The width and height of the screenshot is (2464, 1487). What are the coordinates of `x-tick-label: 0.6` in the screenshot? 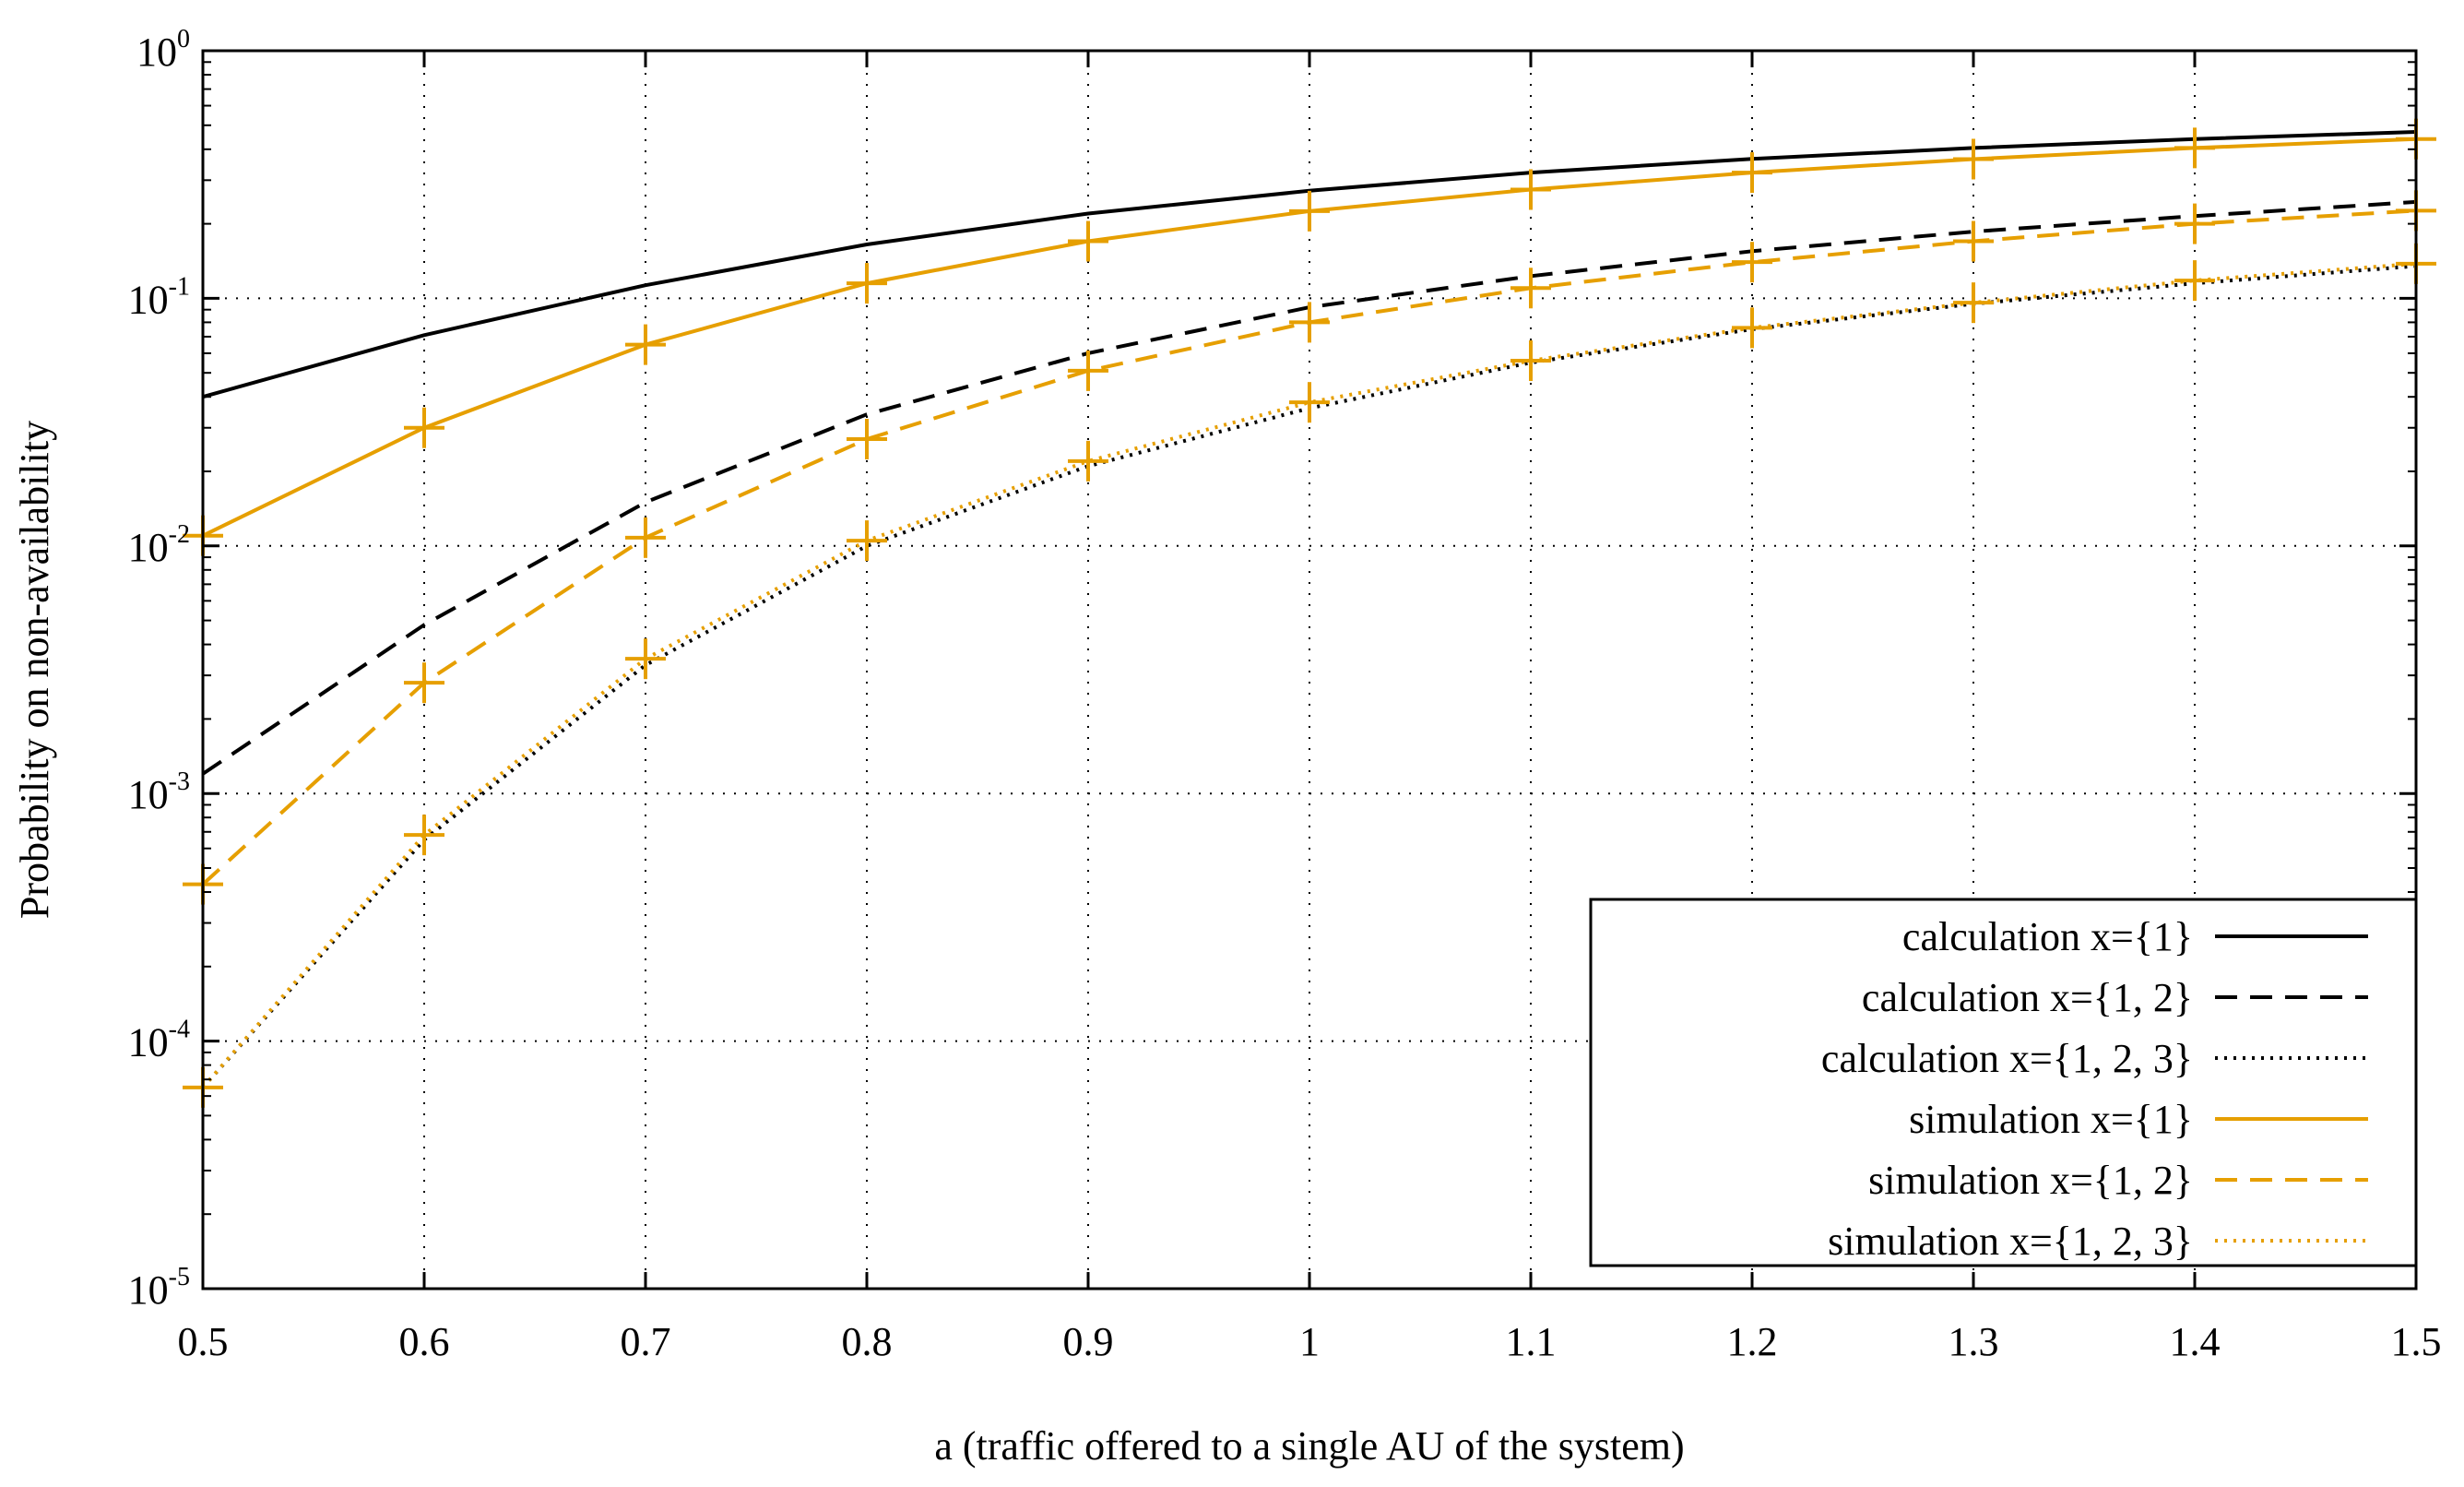 It's located at (425, 1341).